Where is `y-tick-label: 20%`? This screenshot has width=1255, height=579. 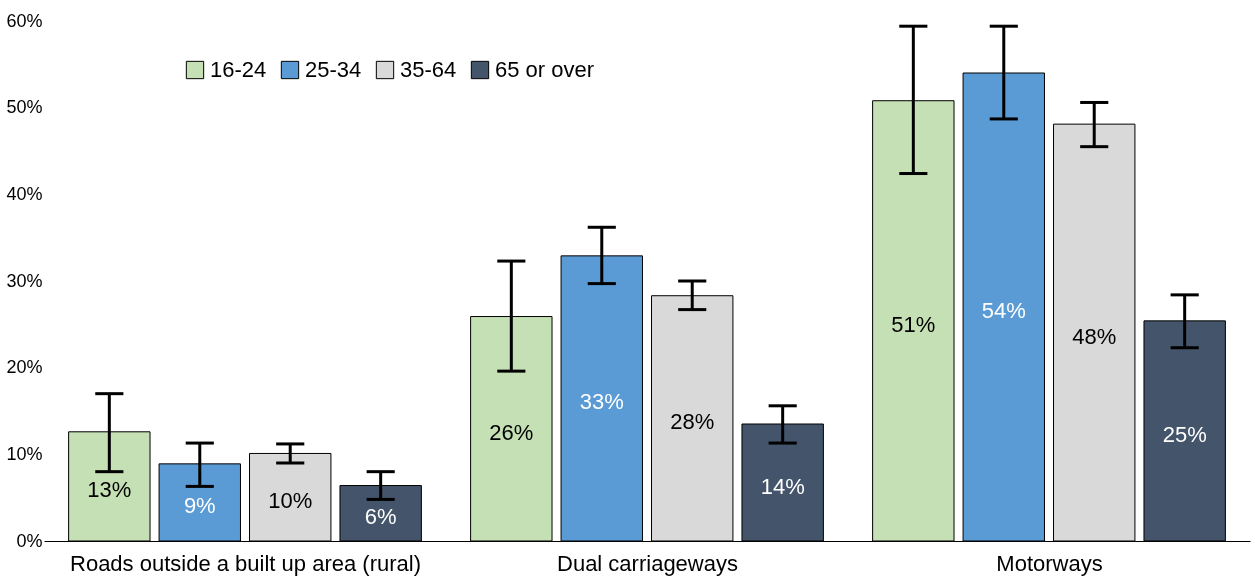 y-tick-label: 20% is located at coordinates (24, 367).